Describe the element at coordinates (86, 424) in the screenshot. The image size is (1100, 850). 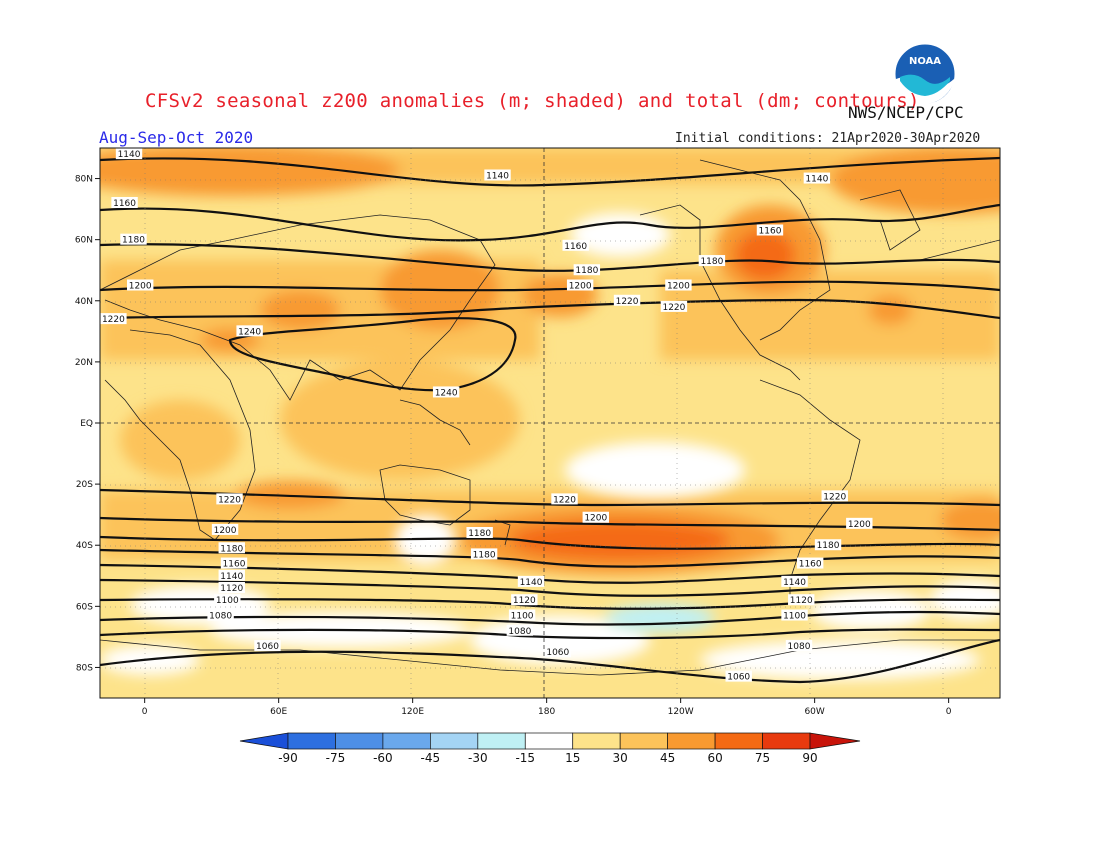
I see `lat-tick-label: EQ` at that location.